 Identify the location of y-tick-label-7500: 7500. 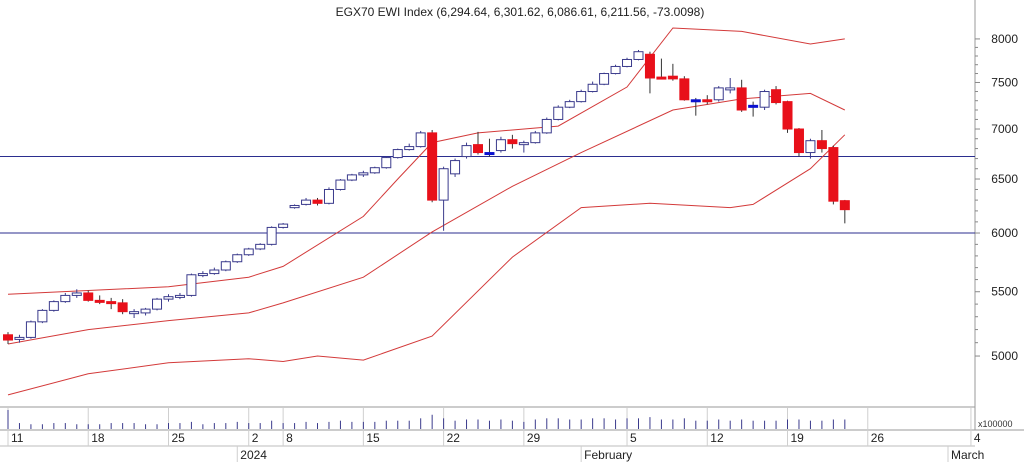
(1004, 82).